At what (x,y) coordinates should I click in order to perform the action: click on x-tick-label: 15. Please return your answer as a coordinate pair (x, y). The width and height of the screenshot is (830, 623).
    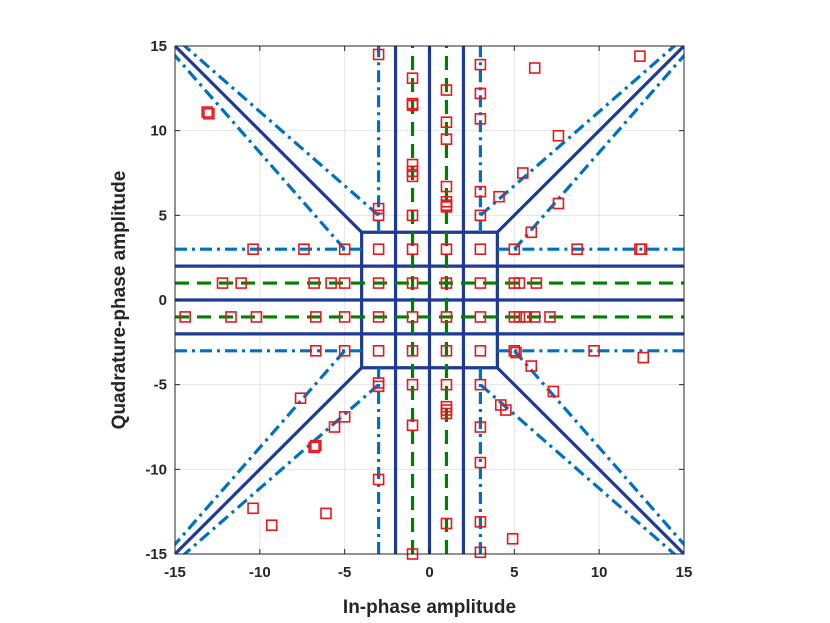
    Looking at the image, I should click on (684, 572).